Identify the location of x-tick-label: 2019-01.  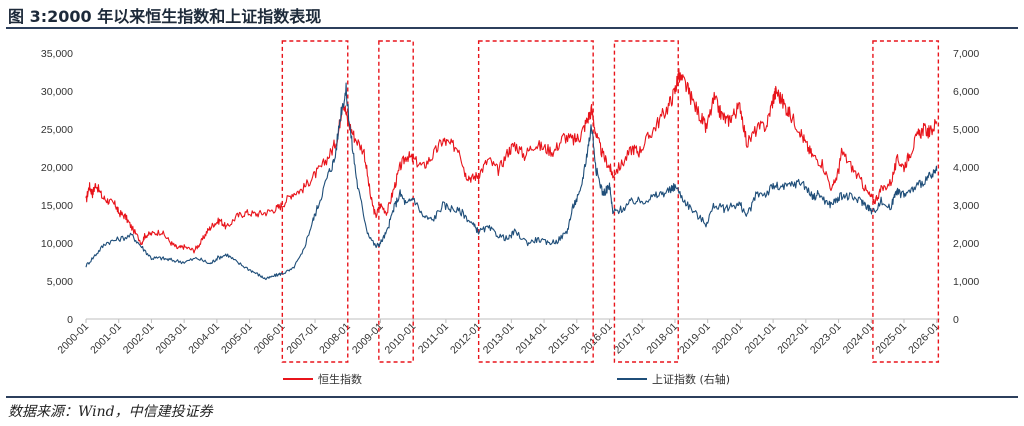
(695, 339).